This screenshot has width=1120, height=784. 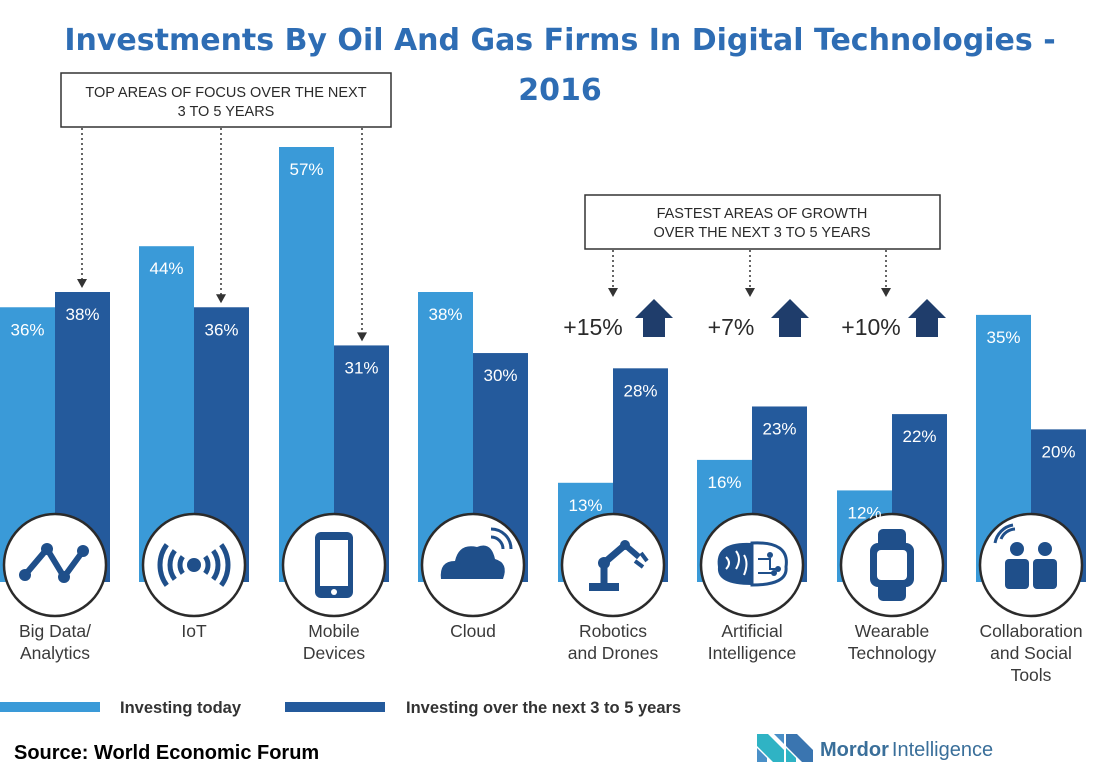 What do you see at coordinates (613, 631) in the screenshot?
I see `category-label-4-line1: Robotics` at bounding box center [613, 631].